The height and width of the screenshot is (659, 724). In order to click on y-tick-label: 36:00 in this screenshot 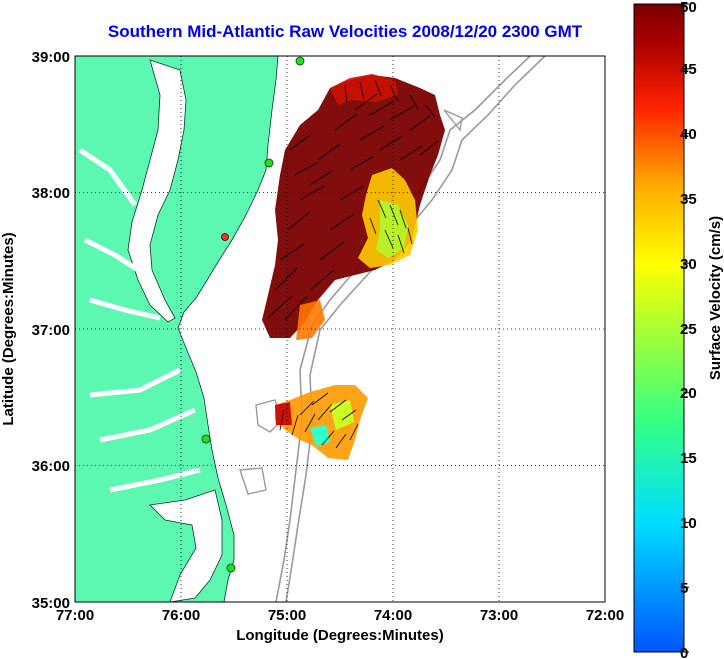, I will do `click(51, 466)`.